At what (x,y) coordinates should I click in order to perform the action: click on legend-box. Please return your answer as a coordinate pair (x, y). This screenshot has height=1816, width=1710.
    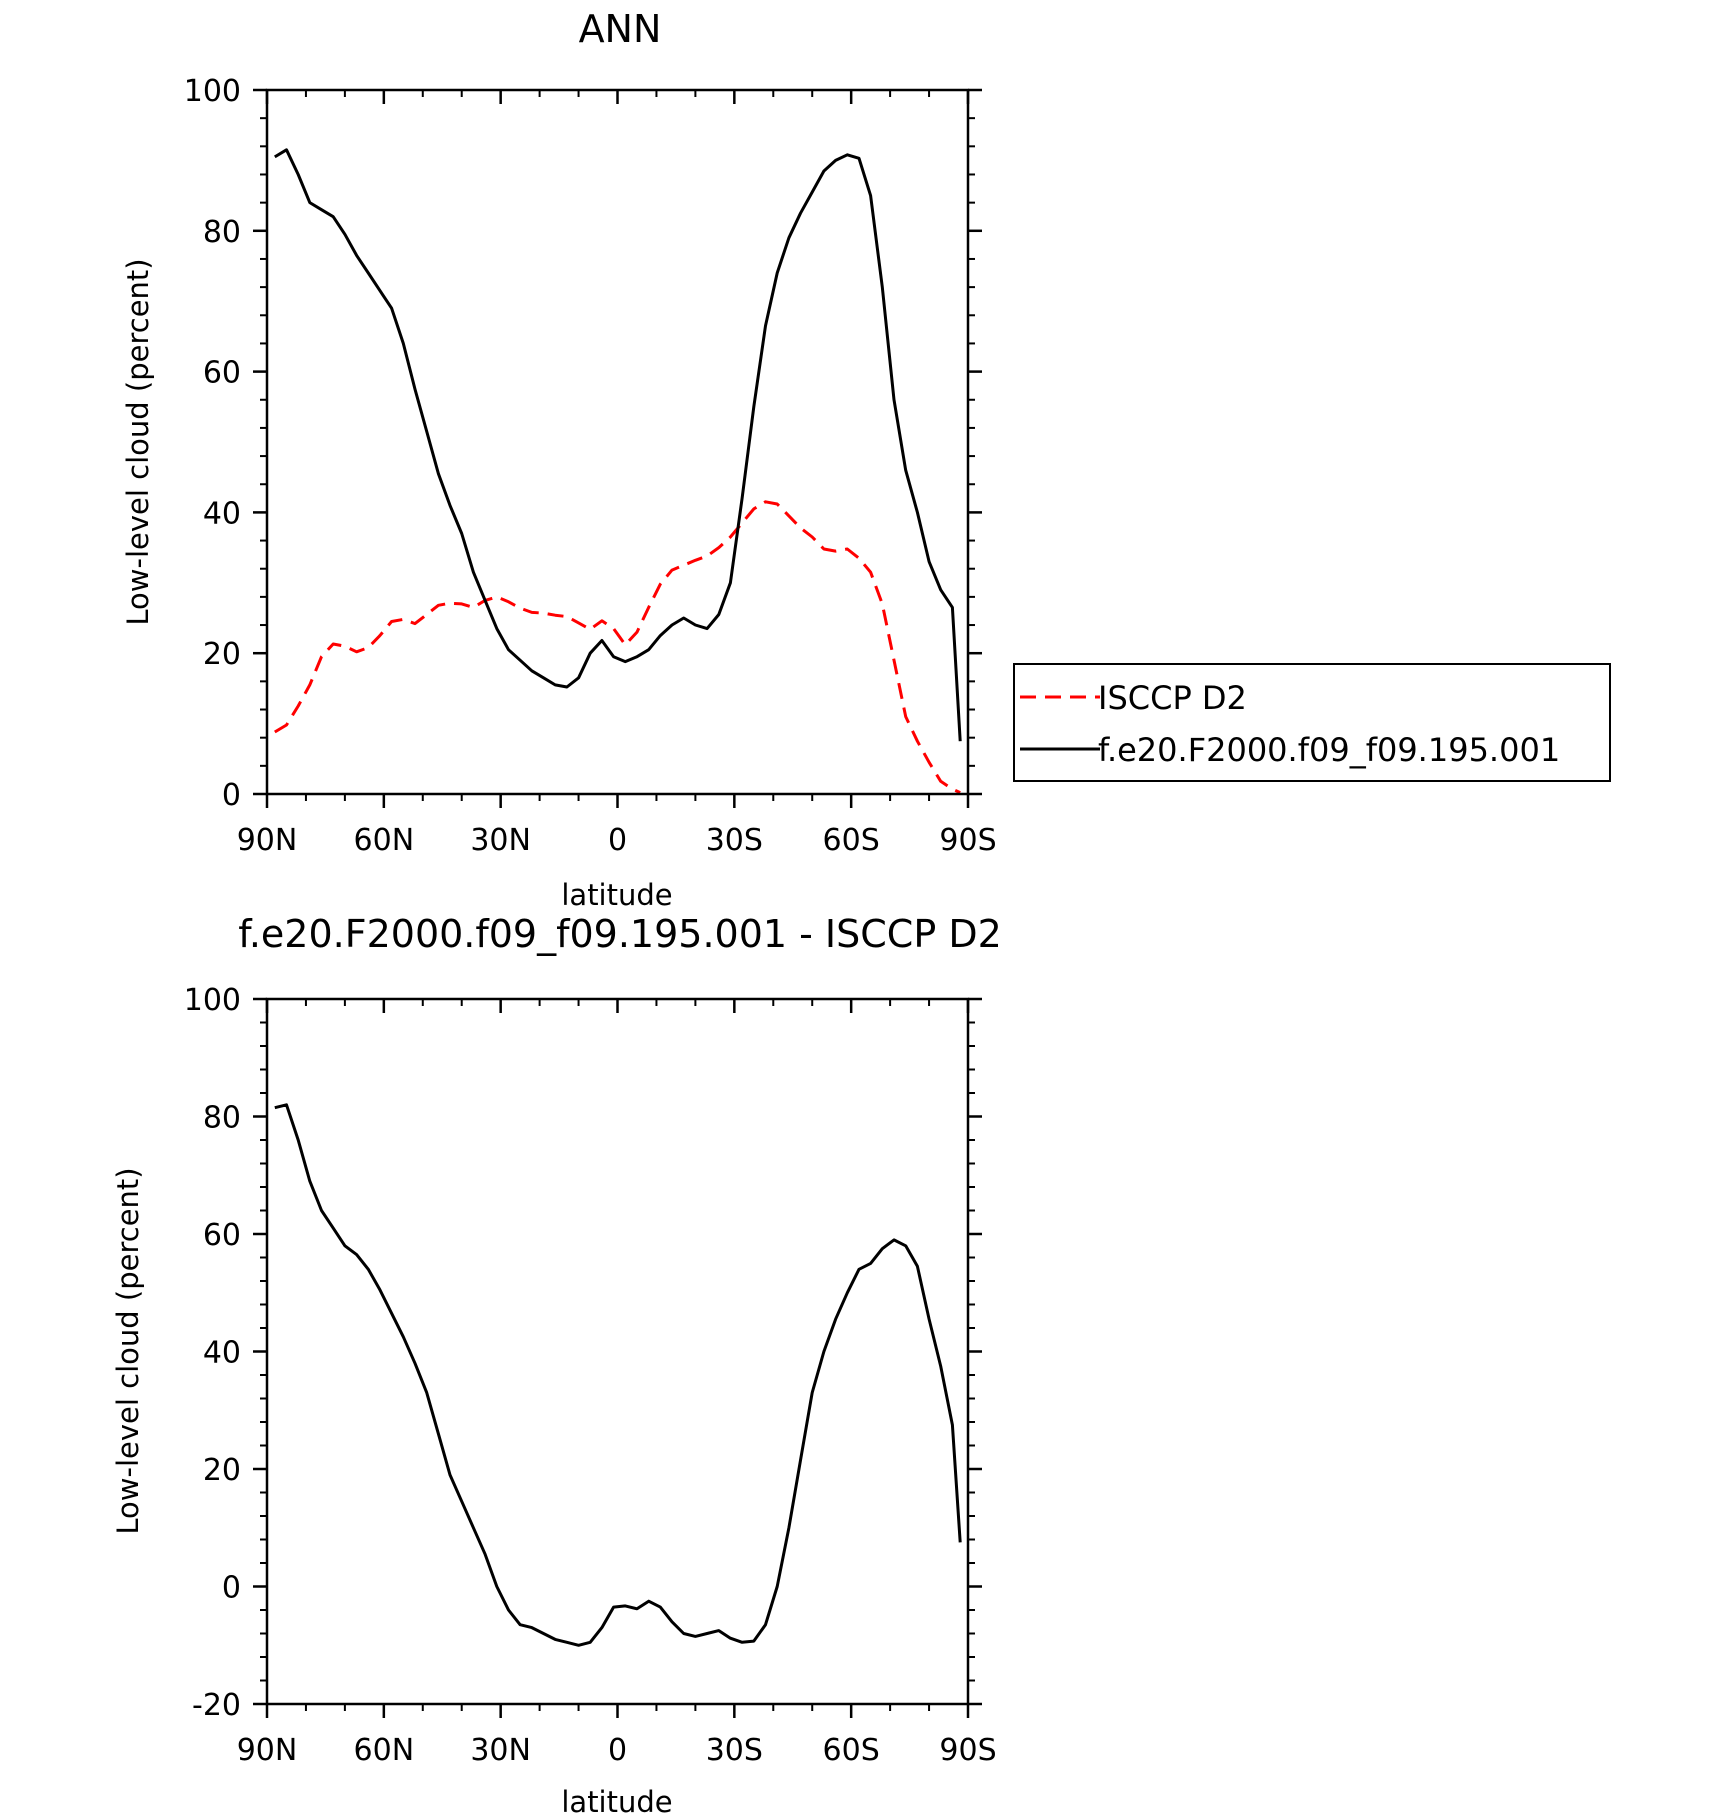
    Looking at the image, I should click on (1312, 722).